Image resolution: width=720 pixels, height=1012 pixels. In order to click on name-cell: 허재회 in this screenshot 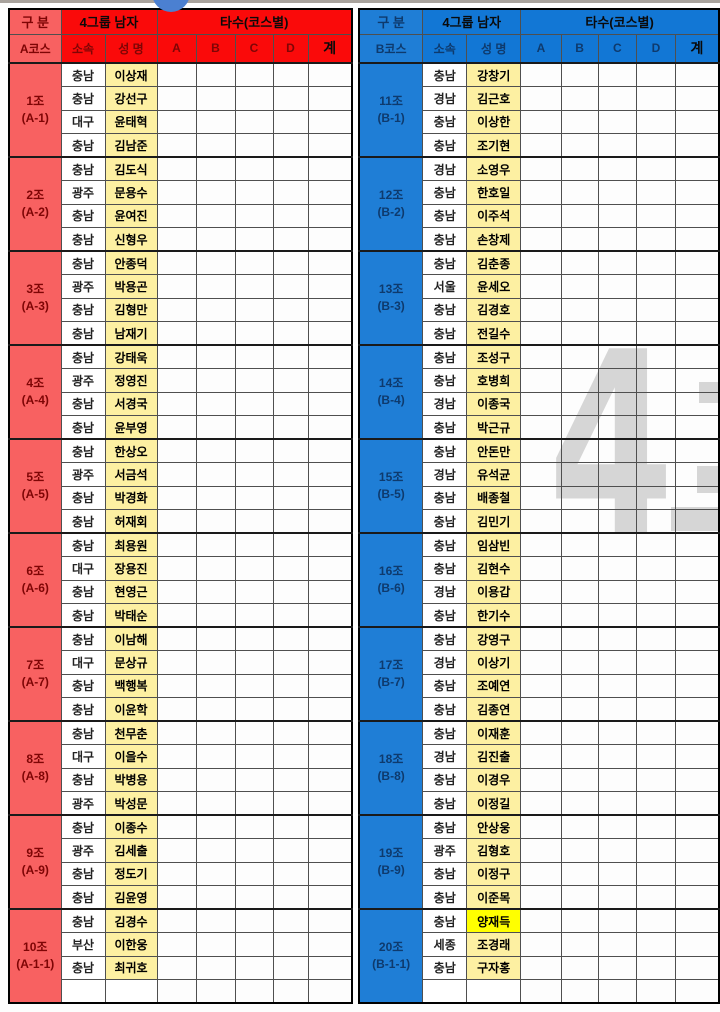, I will do `click(131, 521)`.